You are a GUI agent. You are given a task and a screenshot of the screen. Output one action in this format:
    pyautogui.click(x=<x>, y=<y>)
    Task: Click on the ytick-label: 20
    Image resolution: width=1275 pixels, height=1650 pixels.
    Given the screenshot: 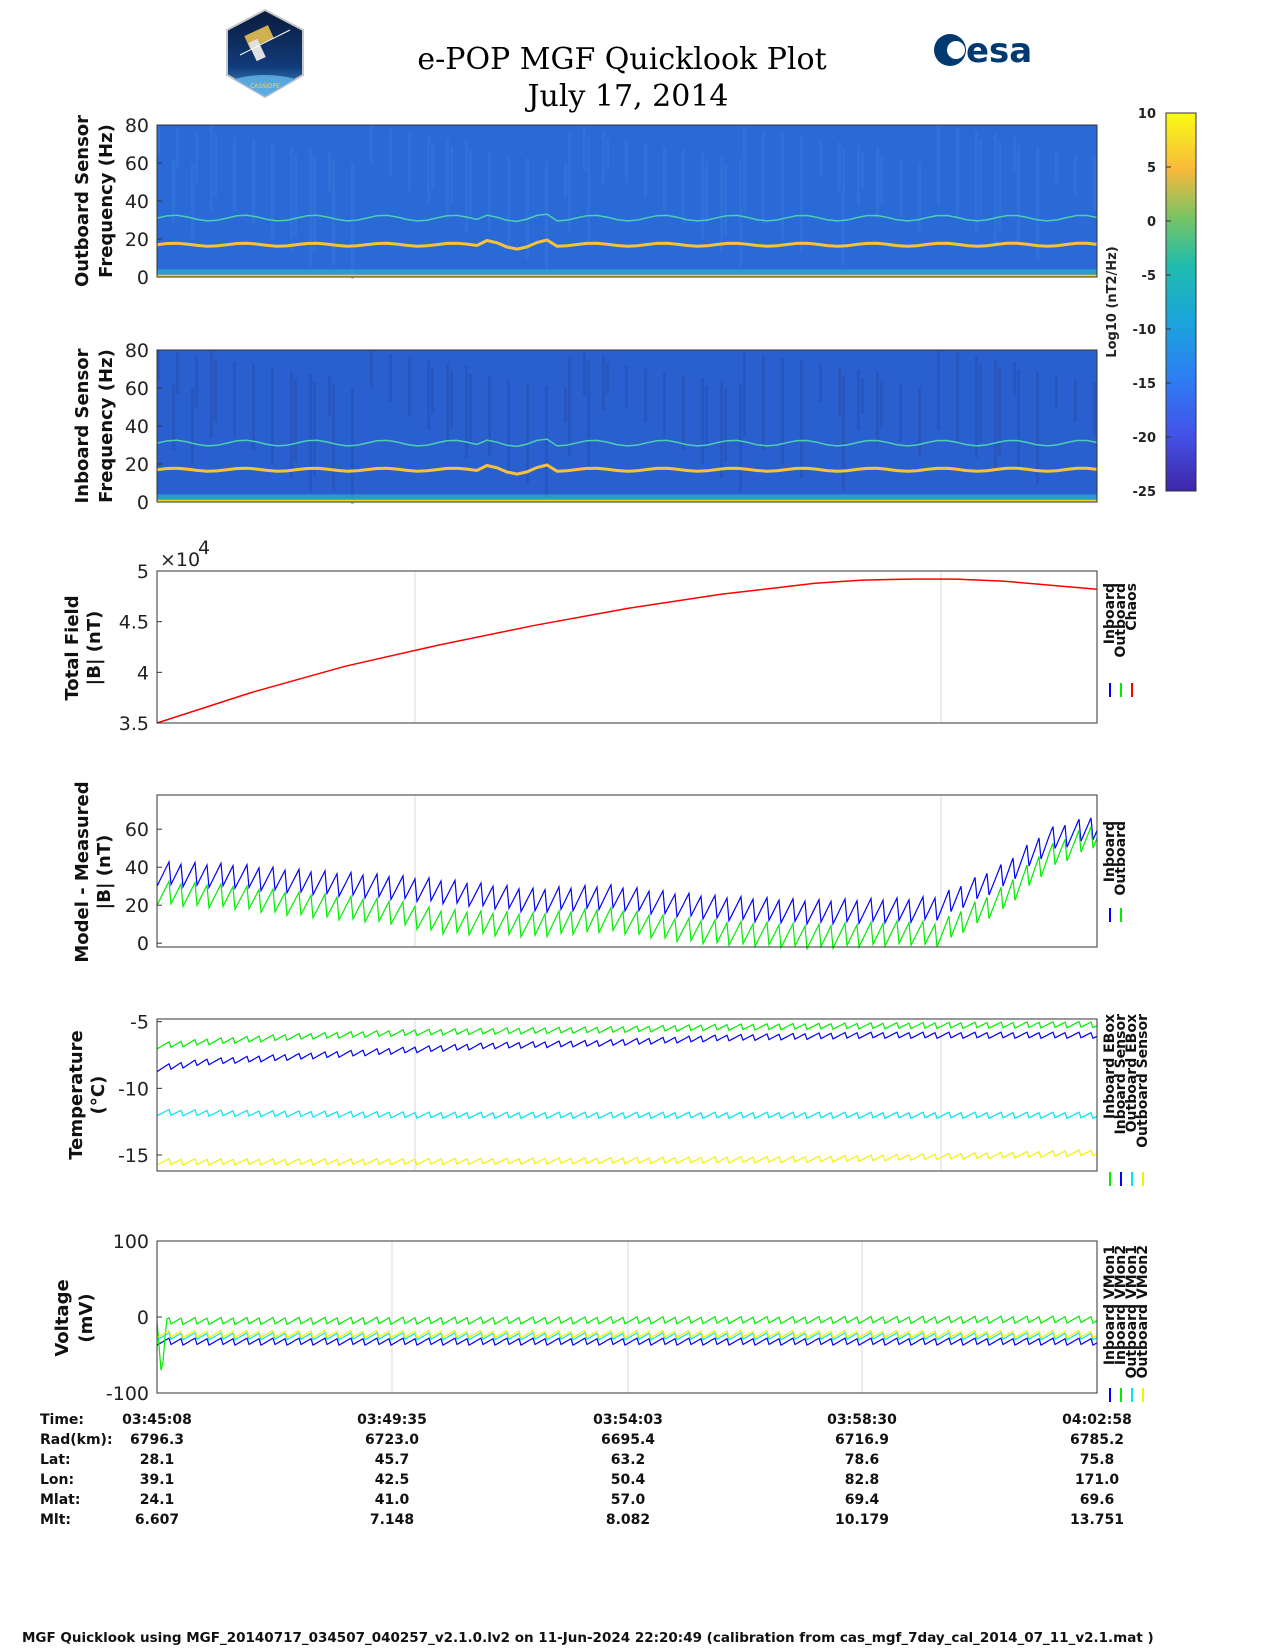 What is the action you would take?
    pyautogui.click(x=137, y=240)
    